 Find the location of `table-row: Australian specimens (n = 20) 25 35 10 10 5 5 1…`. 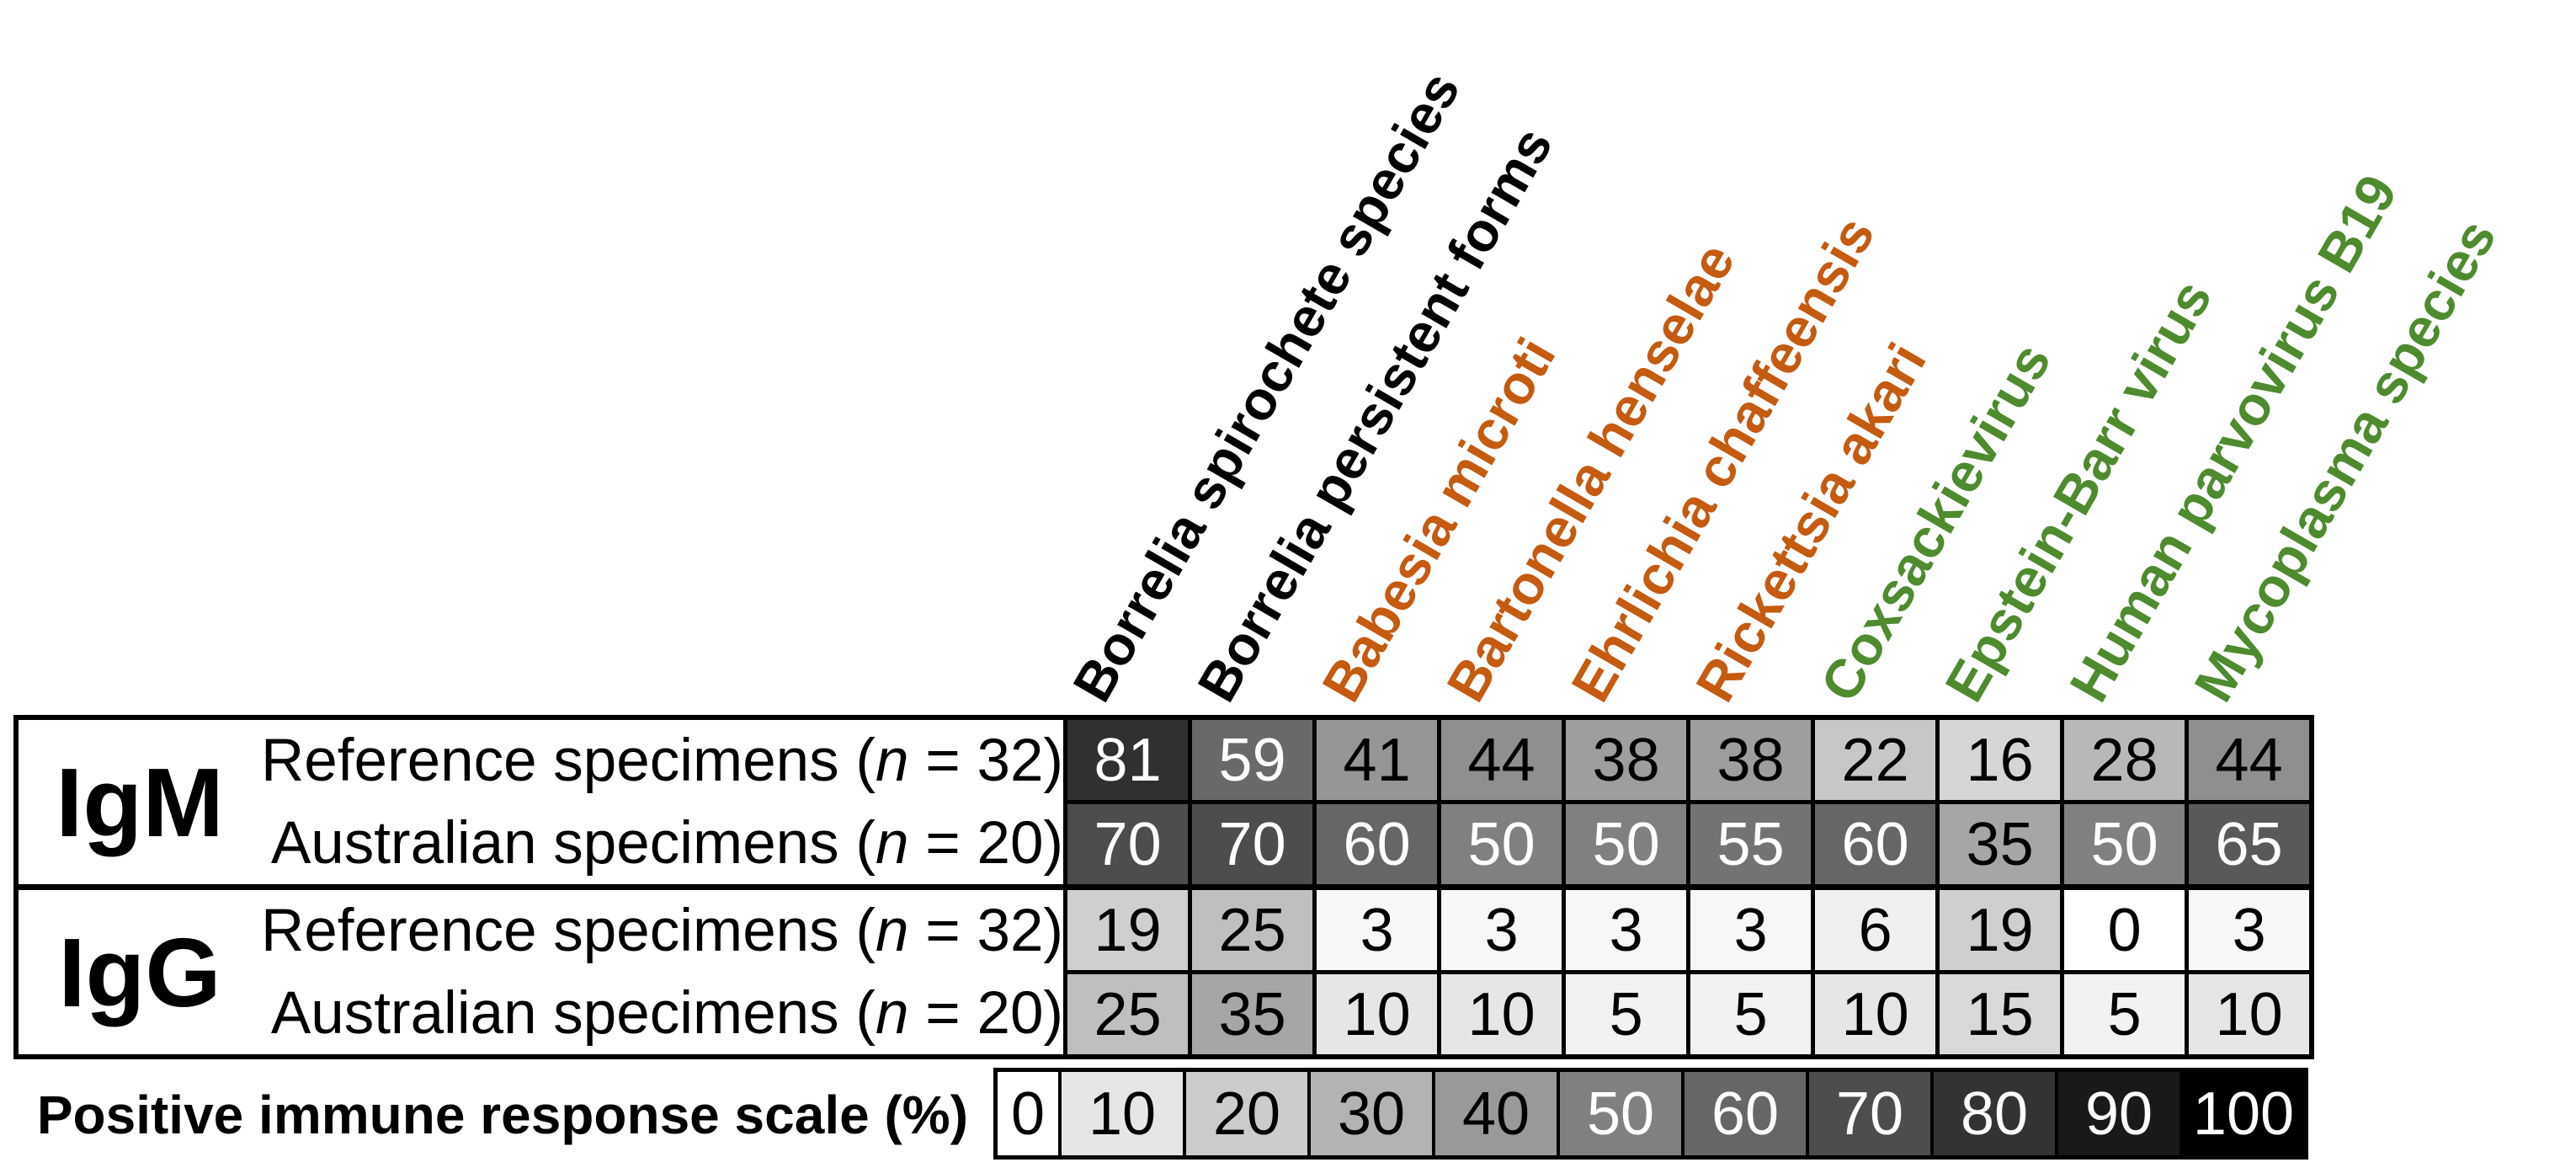

table-row: Australian specimens (n = 20) 25 35 10 10 5 5 1… is located at coordinates (1165, 1015).